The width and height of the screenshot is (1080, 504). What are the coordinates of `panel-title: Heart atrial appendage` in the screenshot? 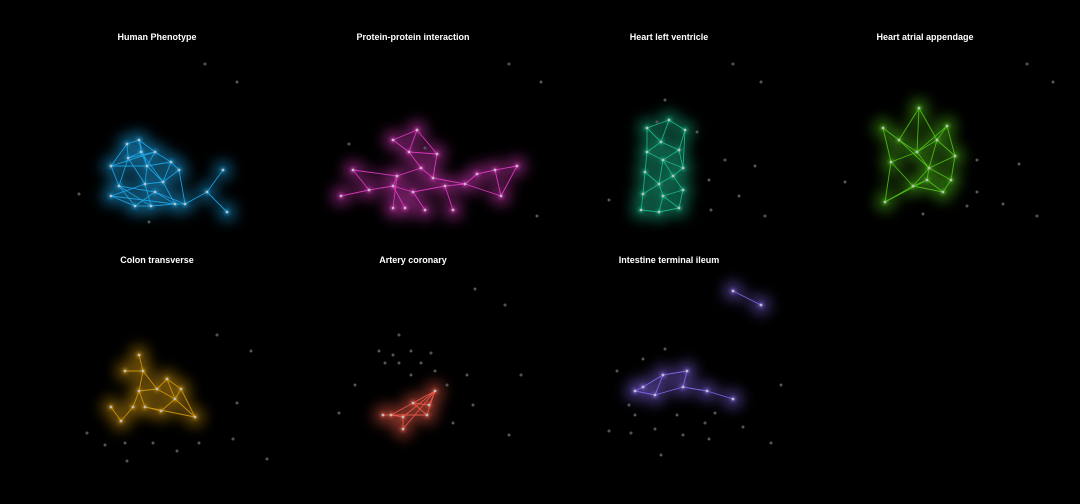 It's located at (924, 37).